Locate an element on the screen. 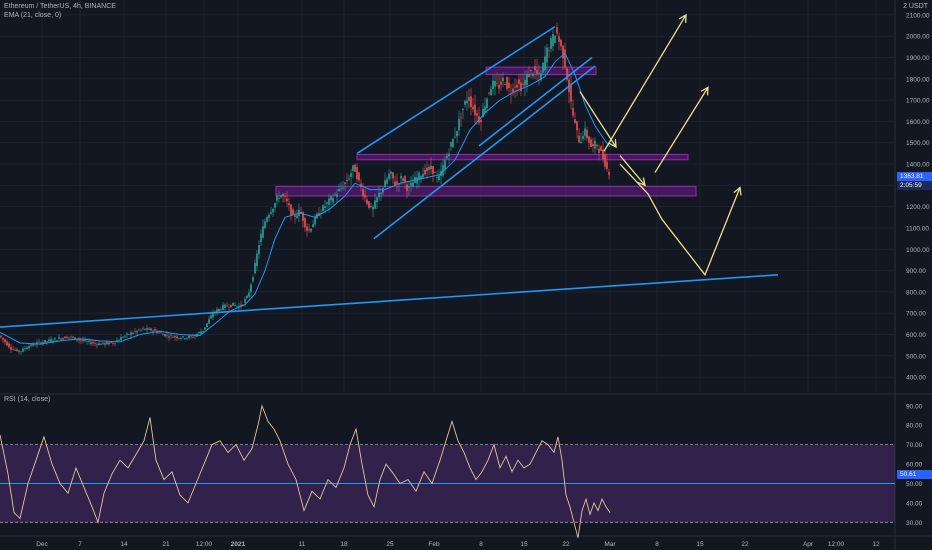 This screenshot has width=932, height=550. projection-arrows is located at coordinates (660, 145).